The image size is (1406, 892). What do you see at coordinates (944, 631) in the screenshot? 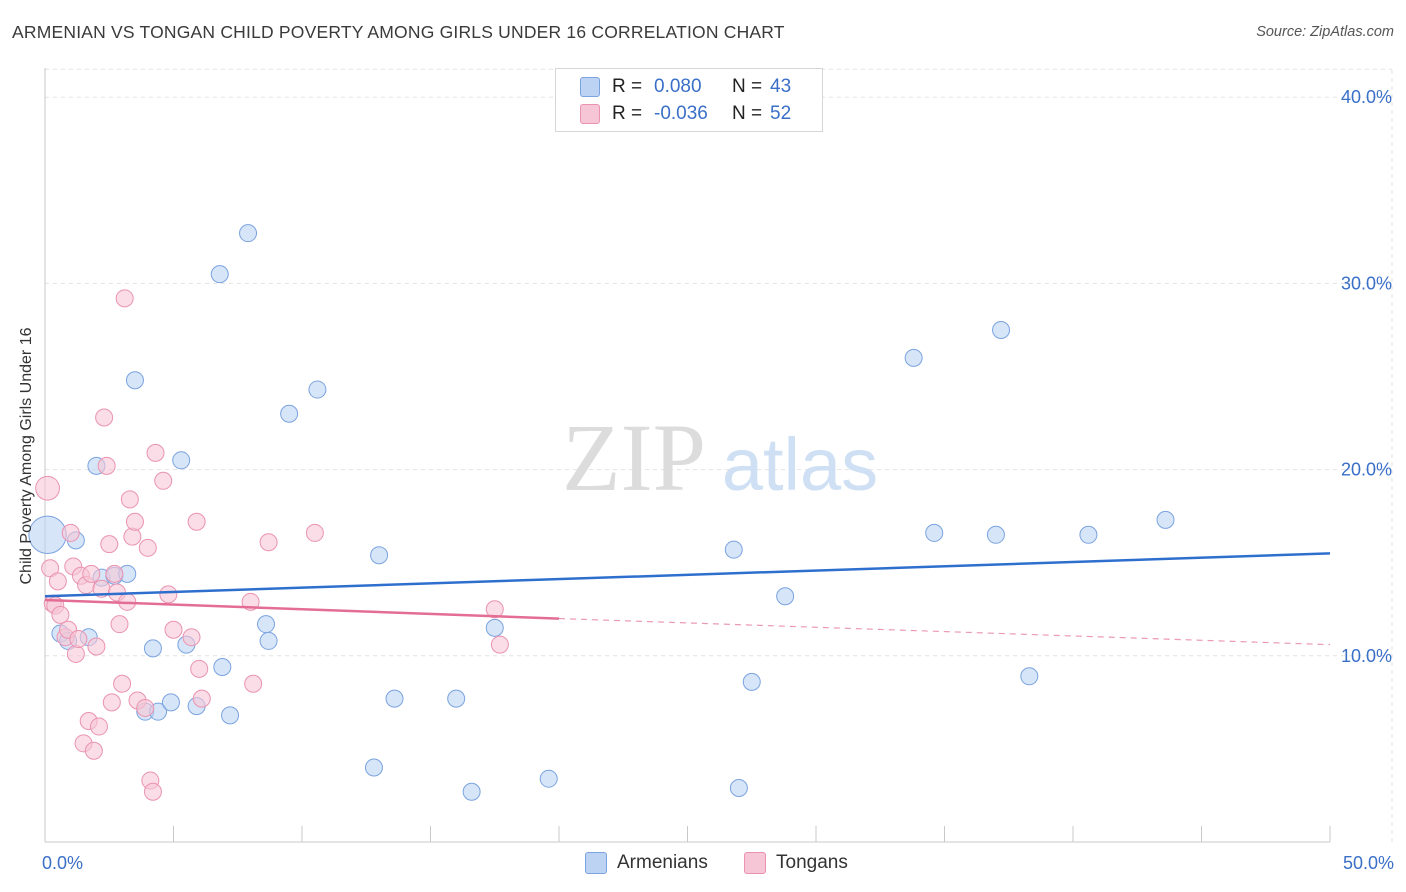
I see `tongans-trend-extension` at bounding box center [944, 631].